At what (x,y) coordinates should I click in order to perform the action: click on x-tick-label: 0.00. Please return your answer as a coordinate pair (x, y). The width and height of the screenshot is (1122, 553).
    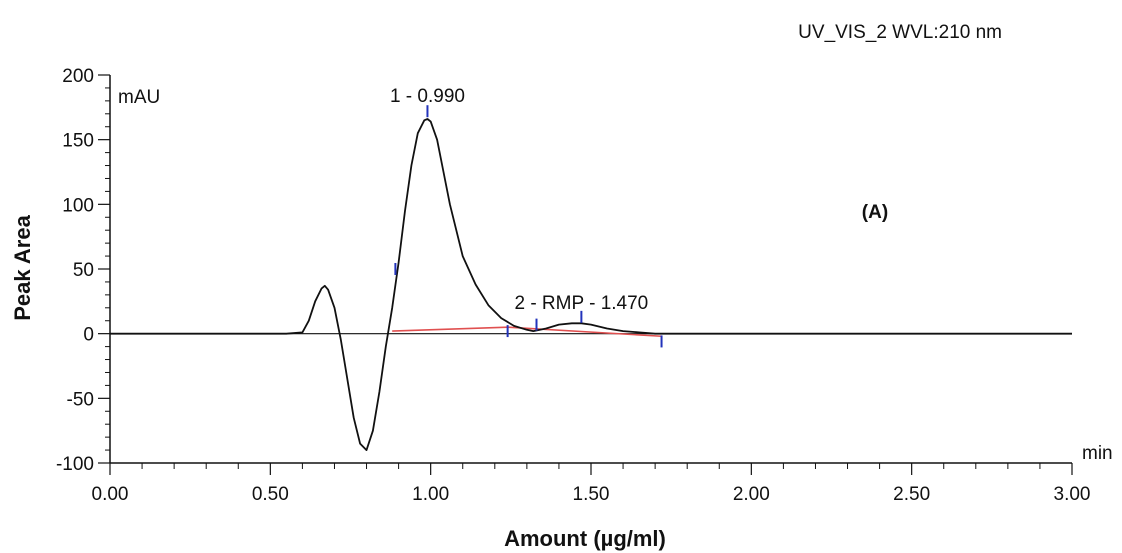
    Looking at the image, I should click on (110, 494).